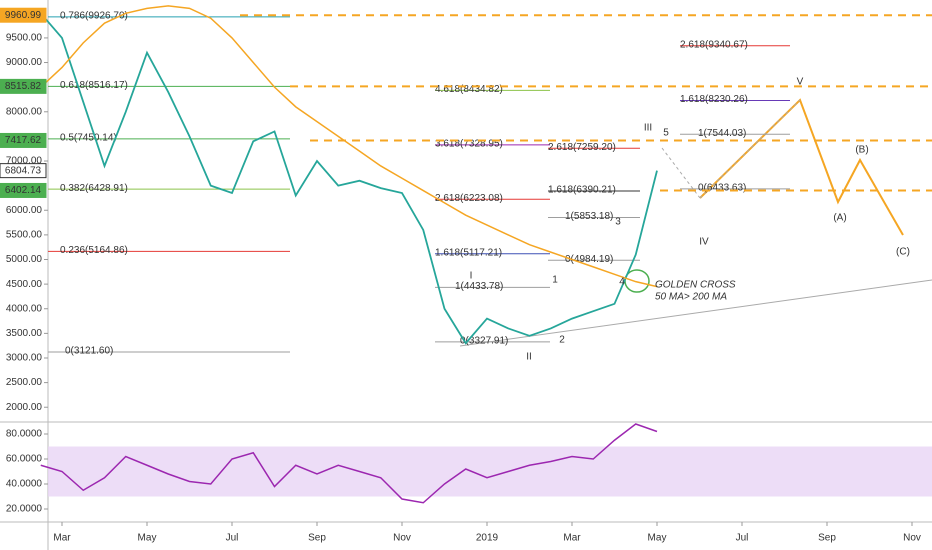 The width and height of the screenshot is (932, 550). What do you see at coordinates (714, 99) in the screenshot?
I see `fib-label: 1.618(8230.26)` at bounding box center [714, 99].